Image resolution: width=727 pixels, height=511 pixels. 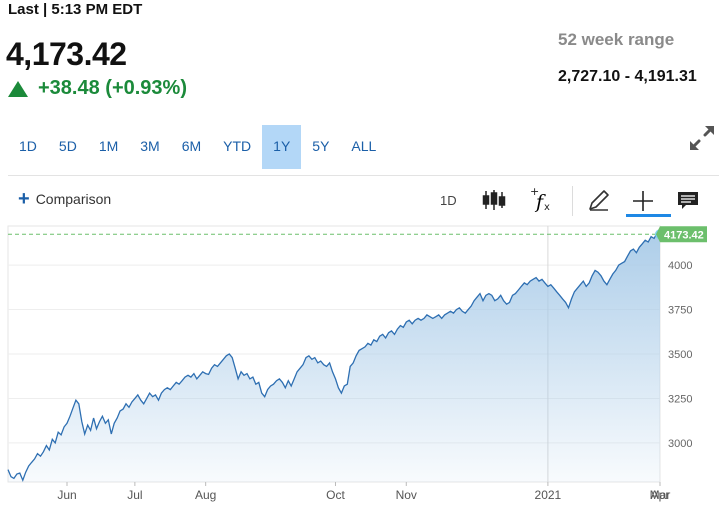 I want to click on x-tick-label: Nov, so click(x=406, y=495).